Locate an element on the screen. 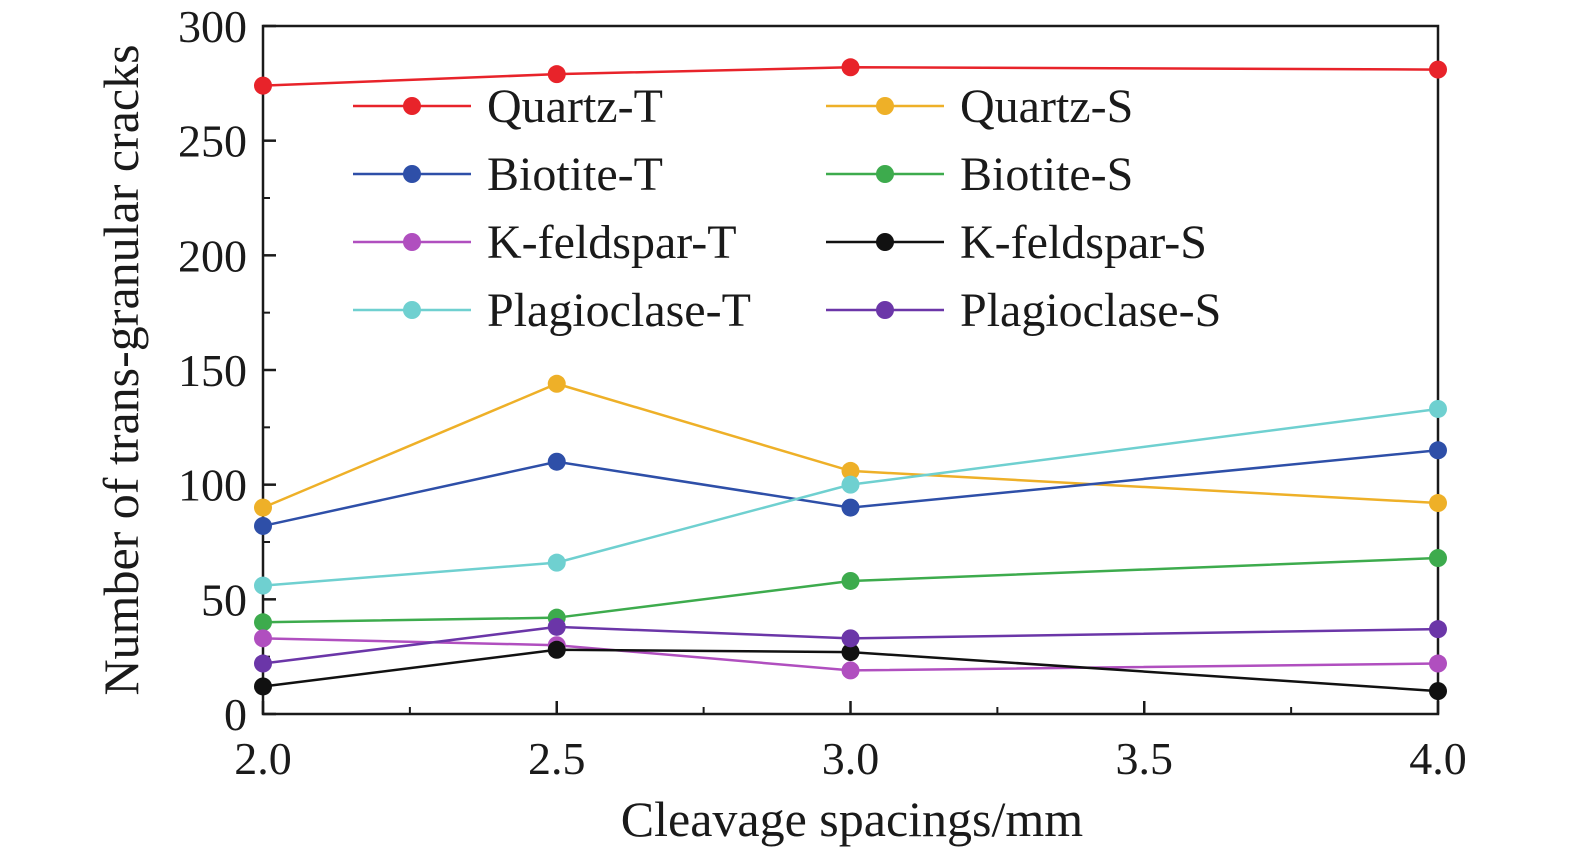 This screenshot has height=861, width=1575. legend-label: Quartz-T is located at coordinates (575, 106).